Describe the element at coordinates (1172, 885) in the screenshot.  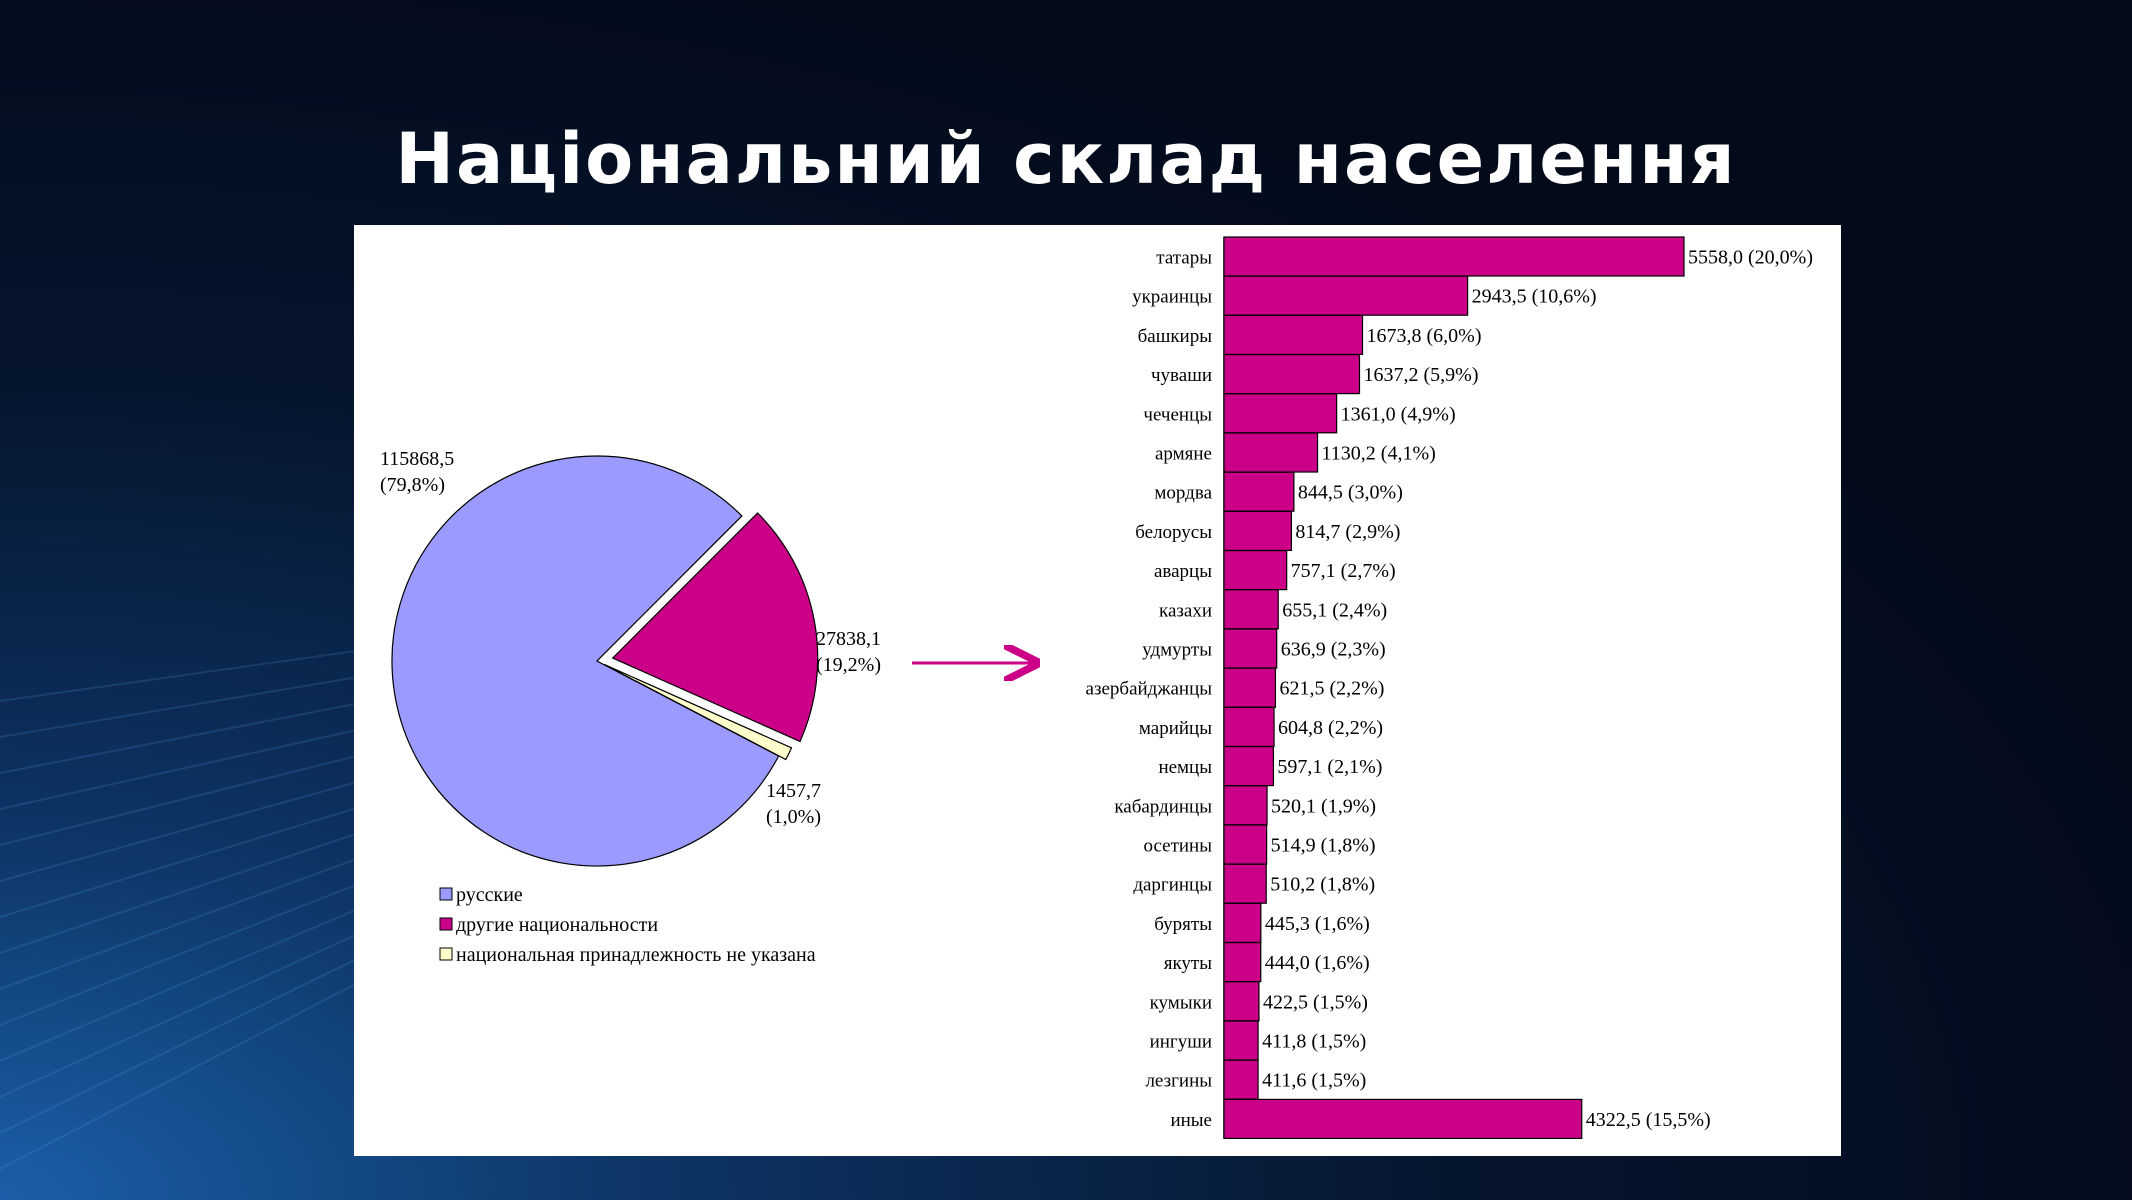
I see `category-label: даргинцы` at that location.